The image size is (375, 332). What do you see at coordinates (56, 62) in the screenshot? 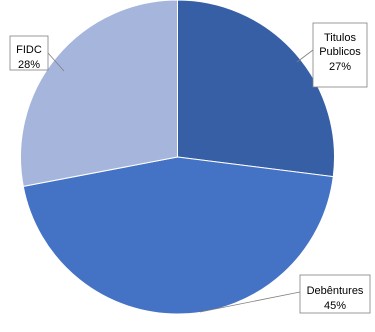
I see `leader-line-fidc` at bounding box center [56, 62].